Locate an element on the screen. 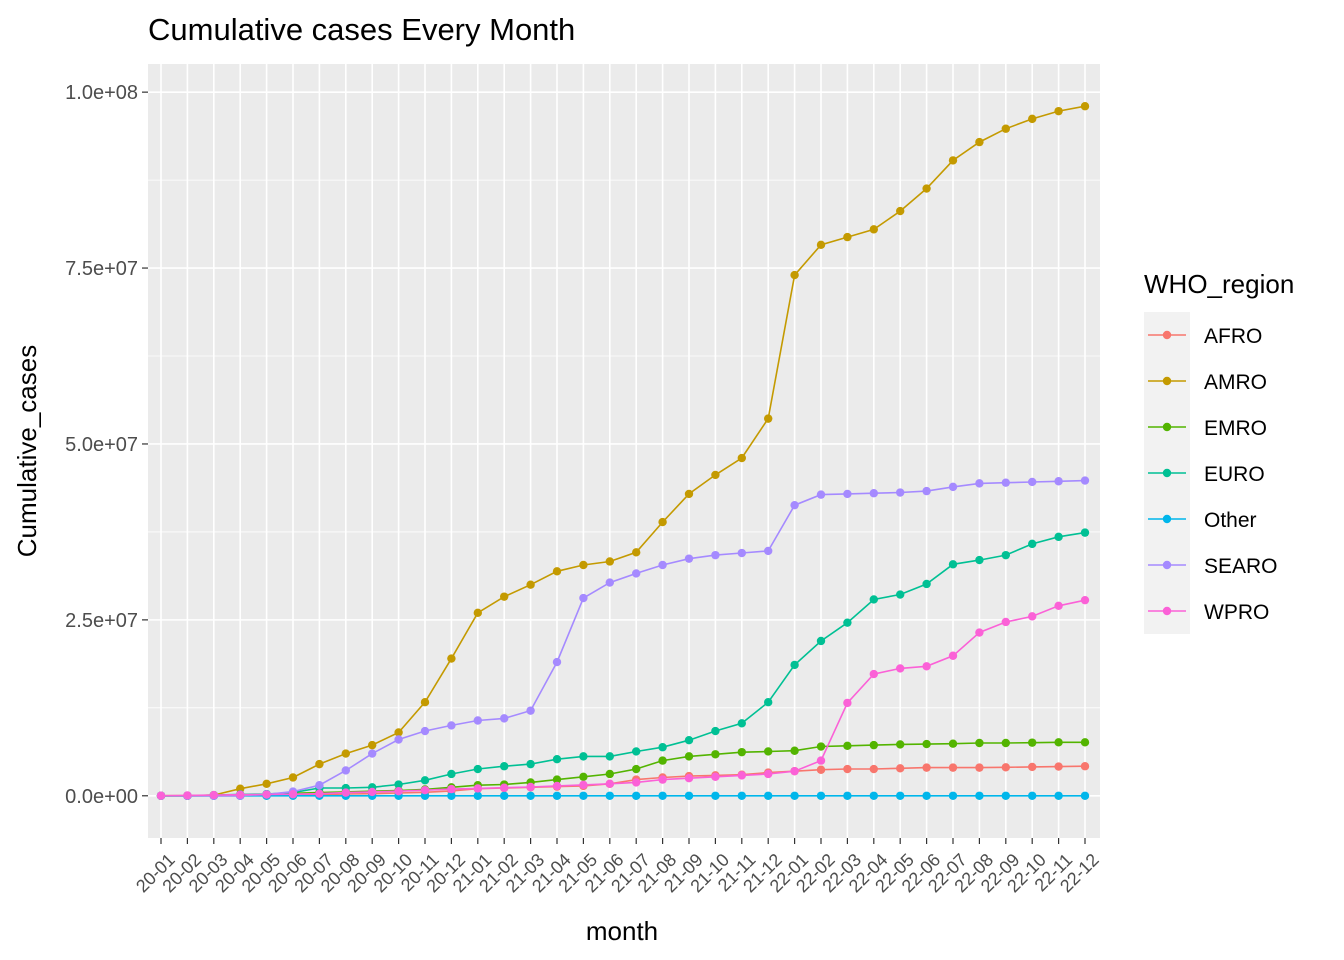 This screenshot has height=960, width=1344. legend-item-euro: EURO is located at coordinates (1204, 473).